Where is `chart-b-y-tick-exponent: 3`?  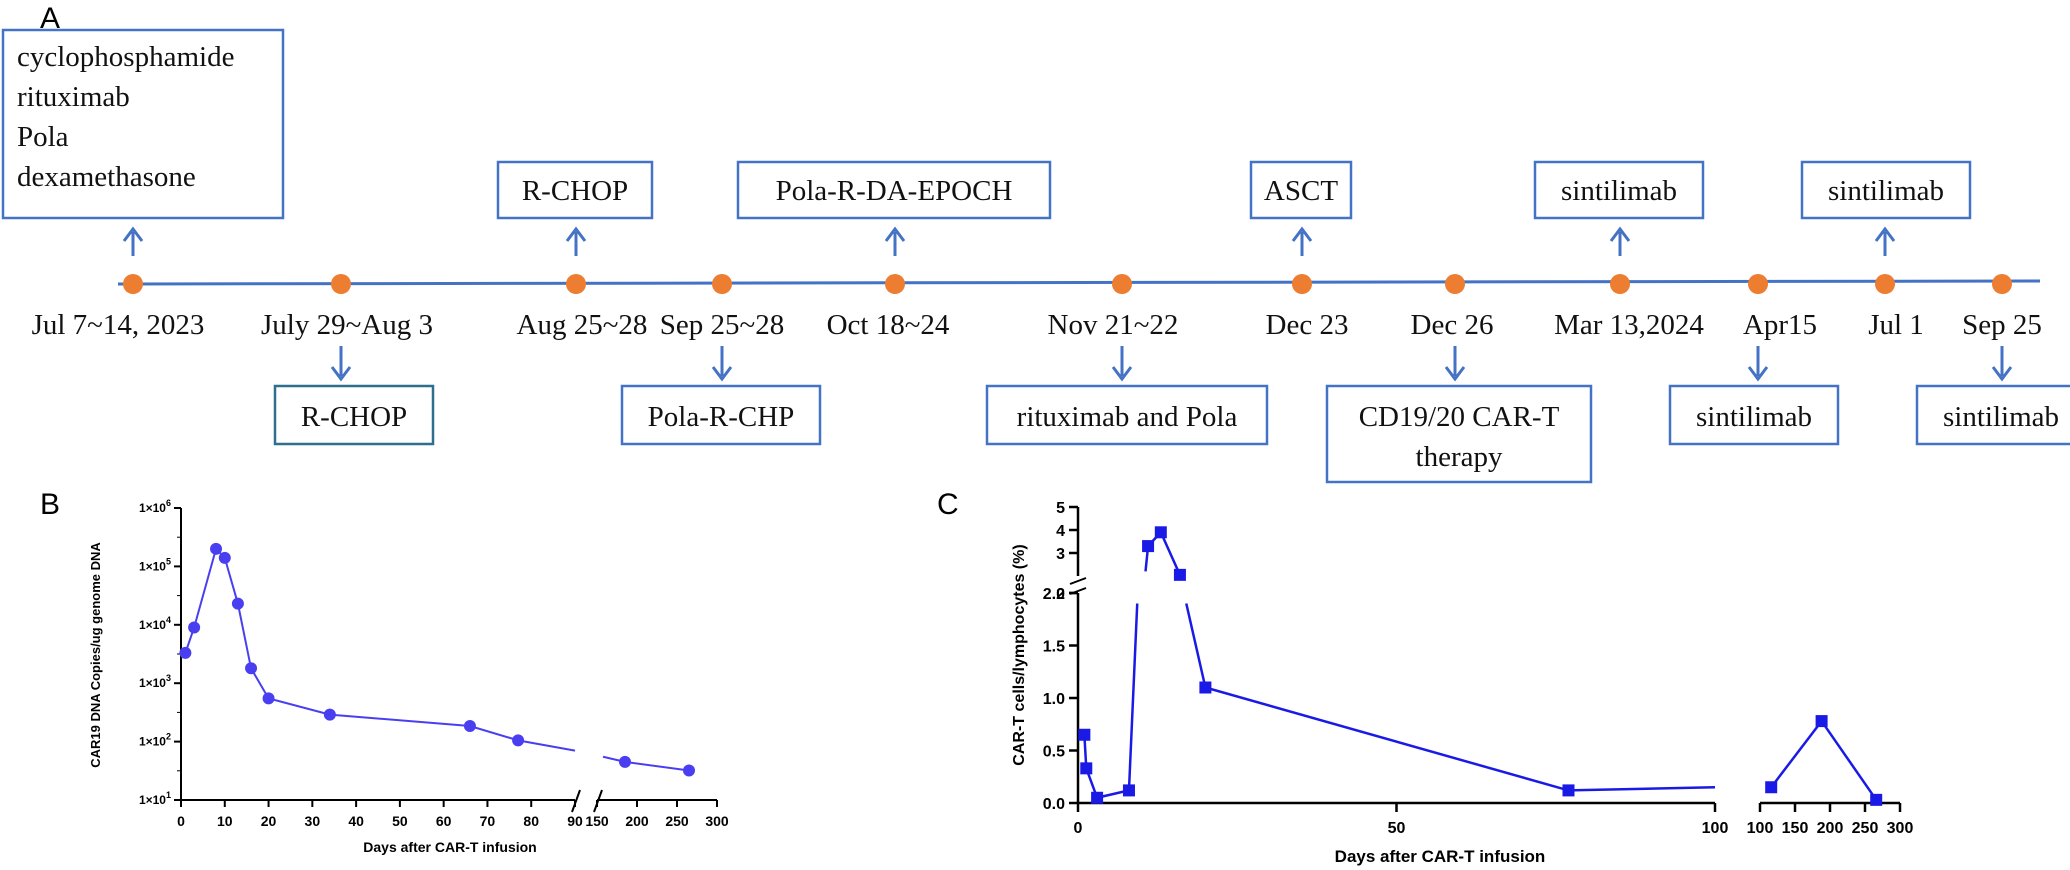 chart-b-y-tick-exponent: 3 is located at coordinates (168, 678).